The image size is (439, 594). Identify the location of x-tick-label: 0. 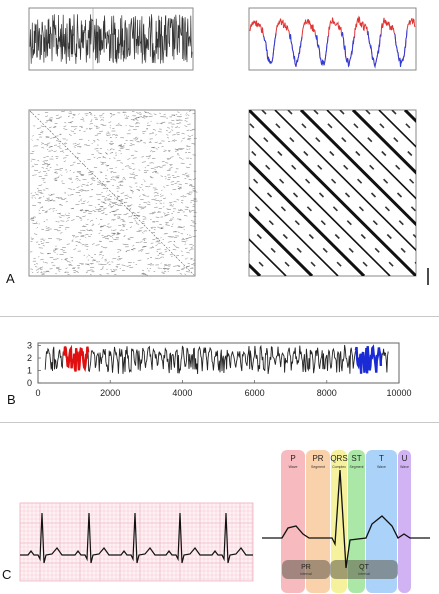
(37, 393).